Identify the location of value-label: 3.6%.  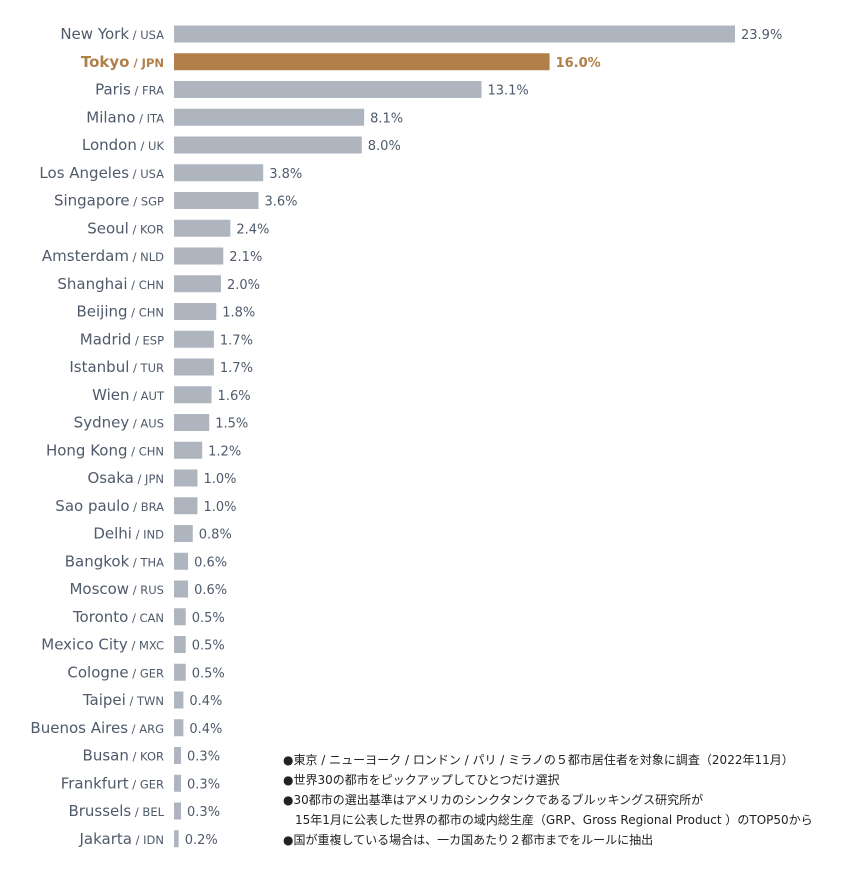
(281, 202).